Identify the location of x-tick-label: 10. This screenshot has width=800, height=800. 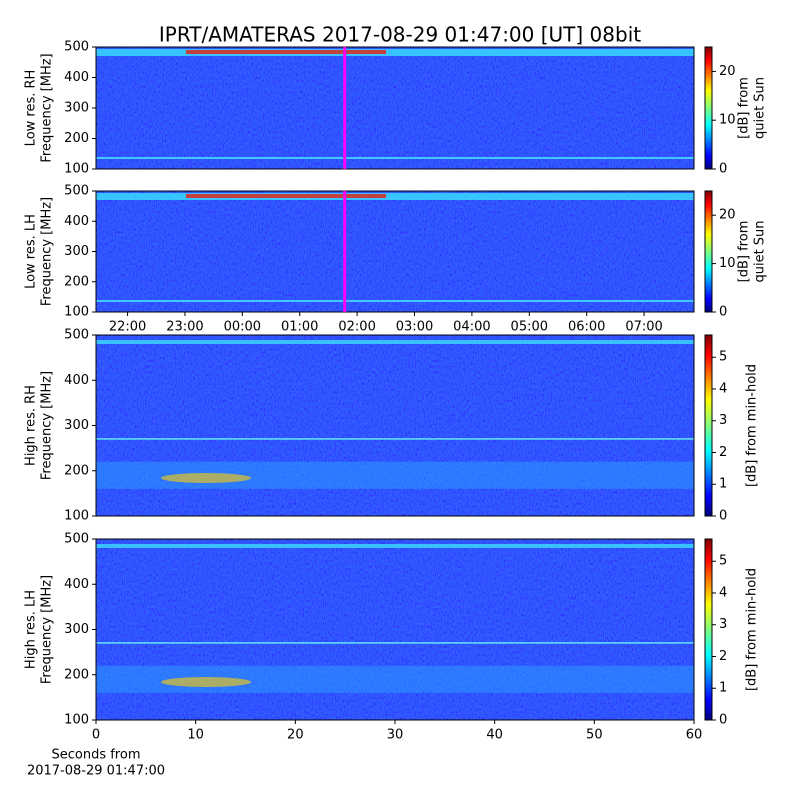
(195, 735).